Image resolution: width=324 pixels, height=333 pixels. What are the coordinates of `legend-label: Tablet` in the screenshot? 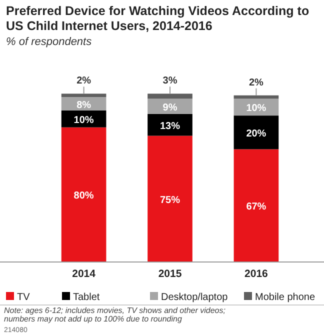 It's located at (86, 297).